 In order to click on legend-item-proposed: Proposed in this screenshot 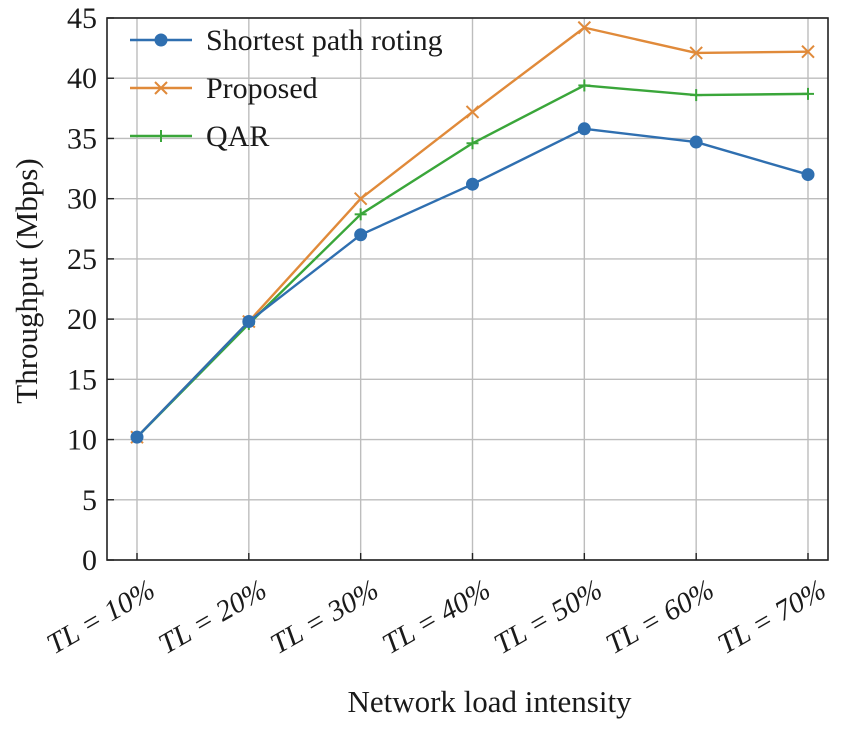, I will do `click(224, 88)`.